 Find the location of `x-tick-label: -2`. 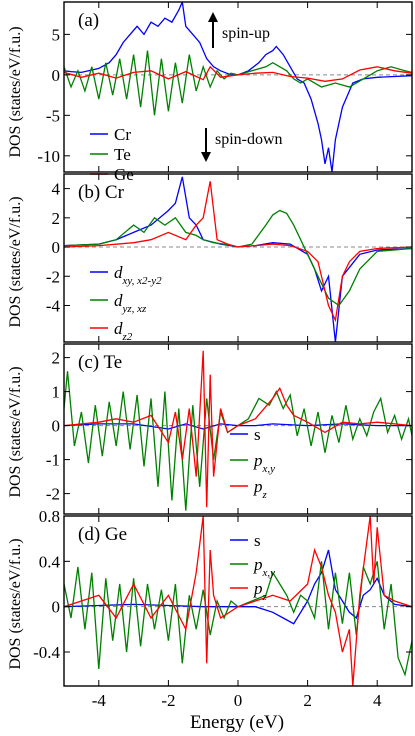

x-tick-label: -2 is located at coordinates (168, 700).